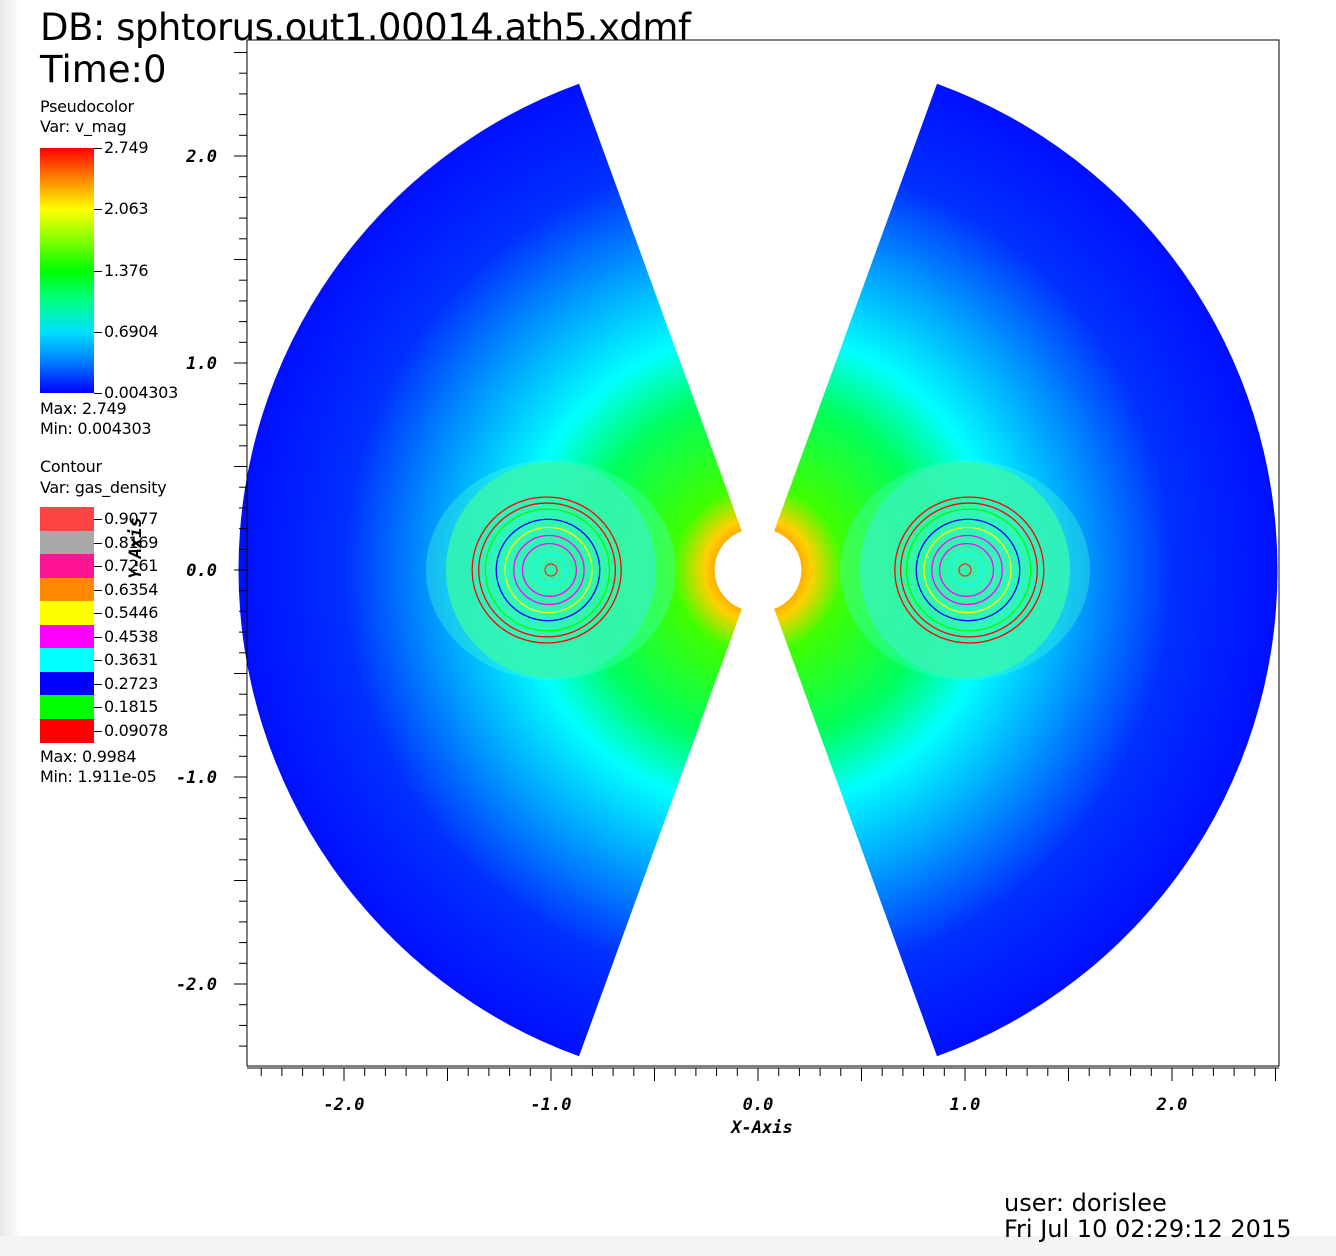  I want to click on torus-halo-right, so click(965, 570).